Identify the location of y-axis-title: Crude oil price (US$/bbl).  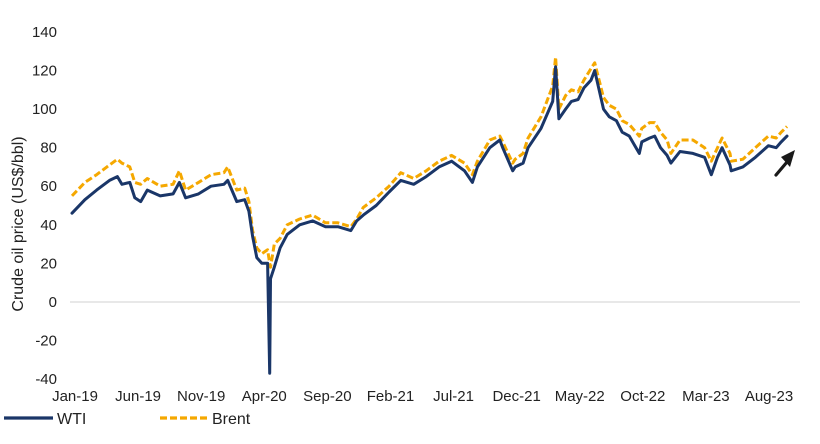
(18, 223).